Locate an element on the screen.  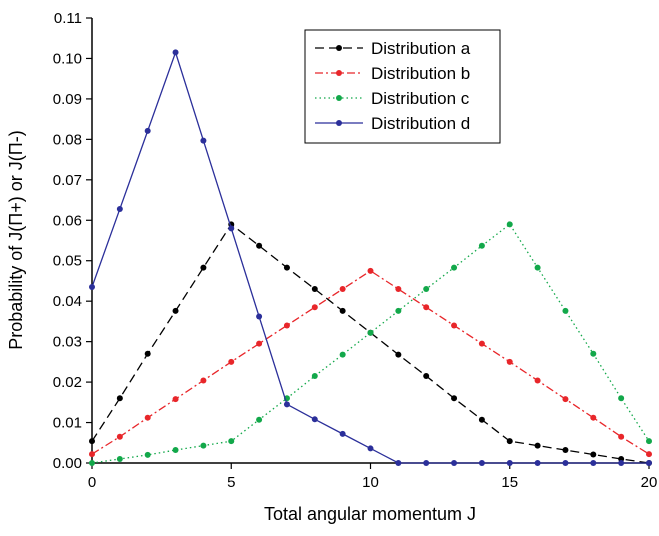
y-tick-label: 0.02 is located at coordinates (67, 382).